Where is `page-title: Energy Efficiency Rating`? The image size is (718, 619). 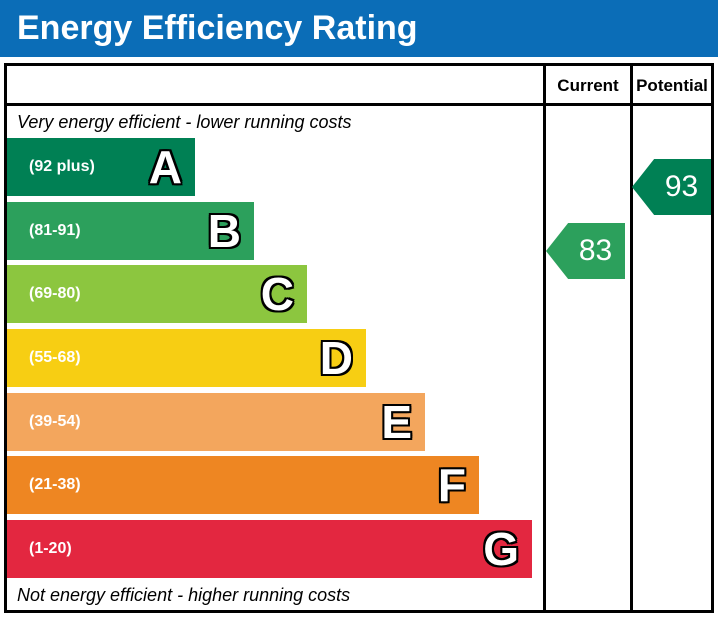 page-title: Energy Efficiency Rating is located at coordinates (217, 28).